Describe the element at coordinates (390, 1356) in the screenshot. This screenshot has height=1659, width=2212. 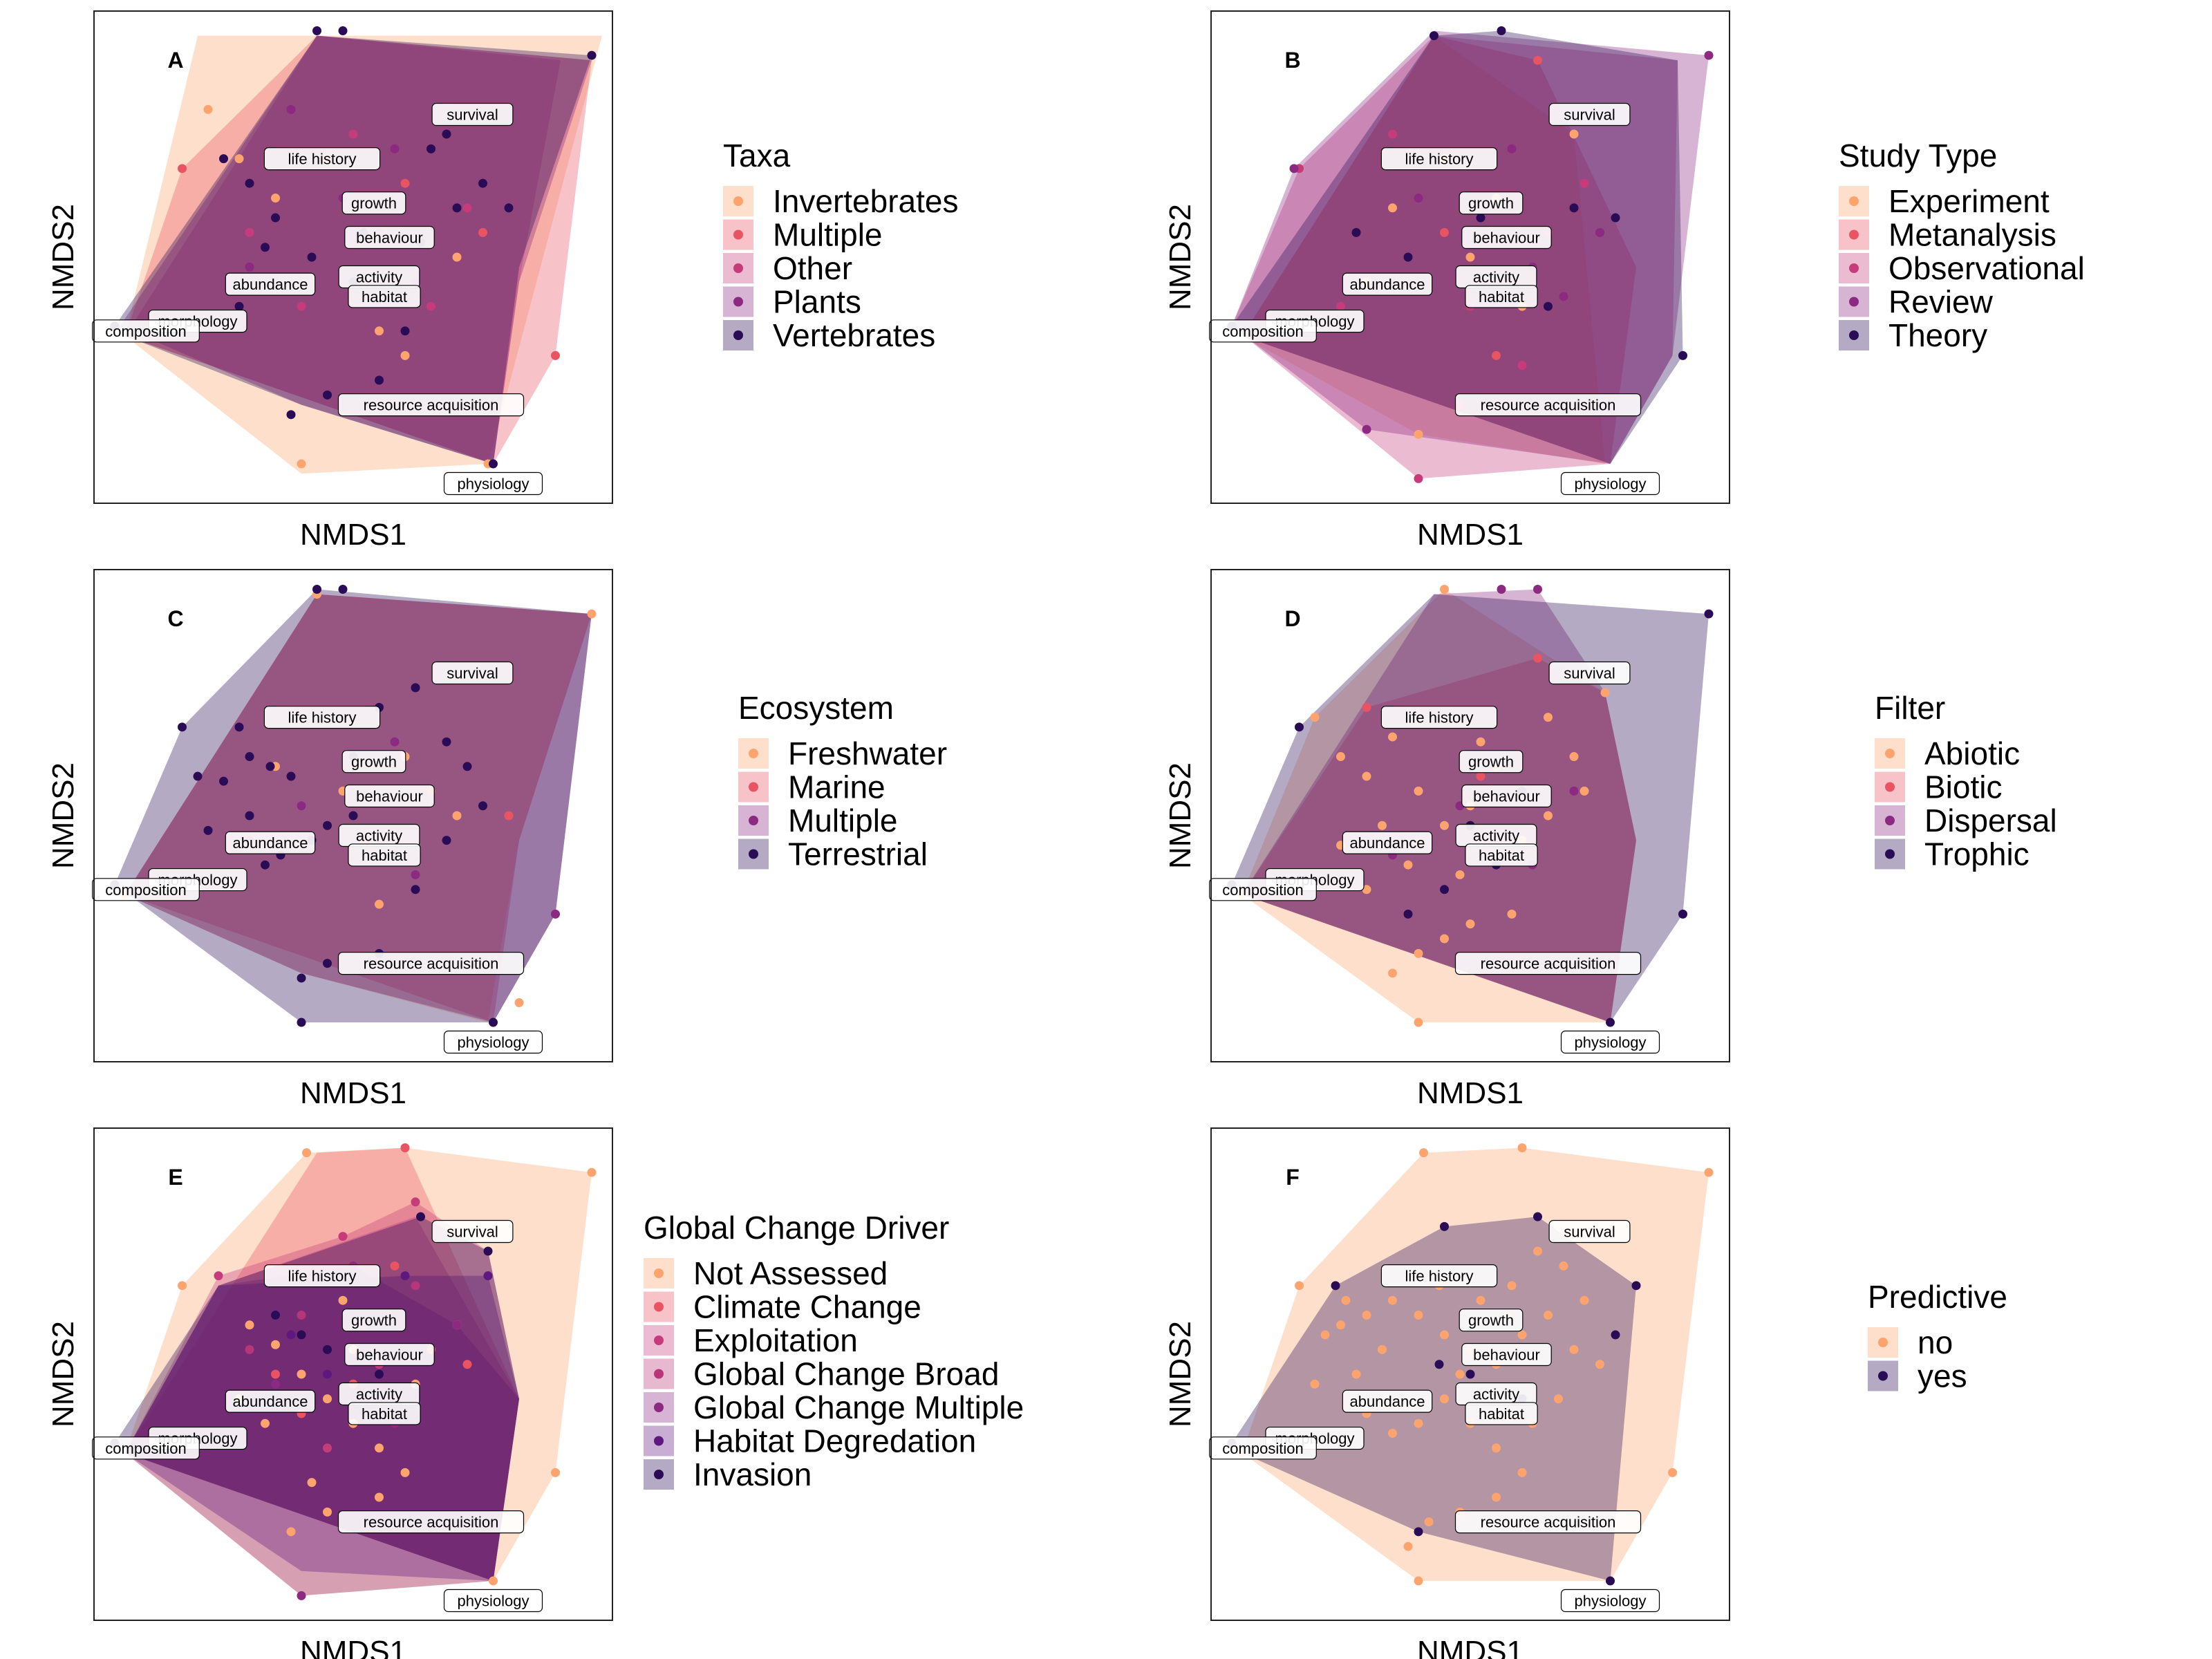
I see `svg-text: behaviour` at that location.